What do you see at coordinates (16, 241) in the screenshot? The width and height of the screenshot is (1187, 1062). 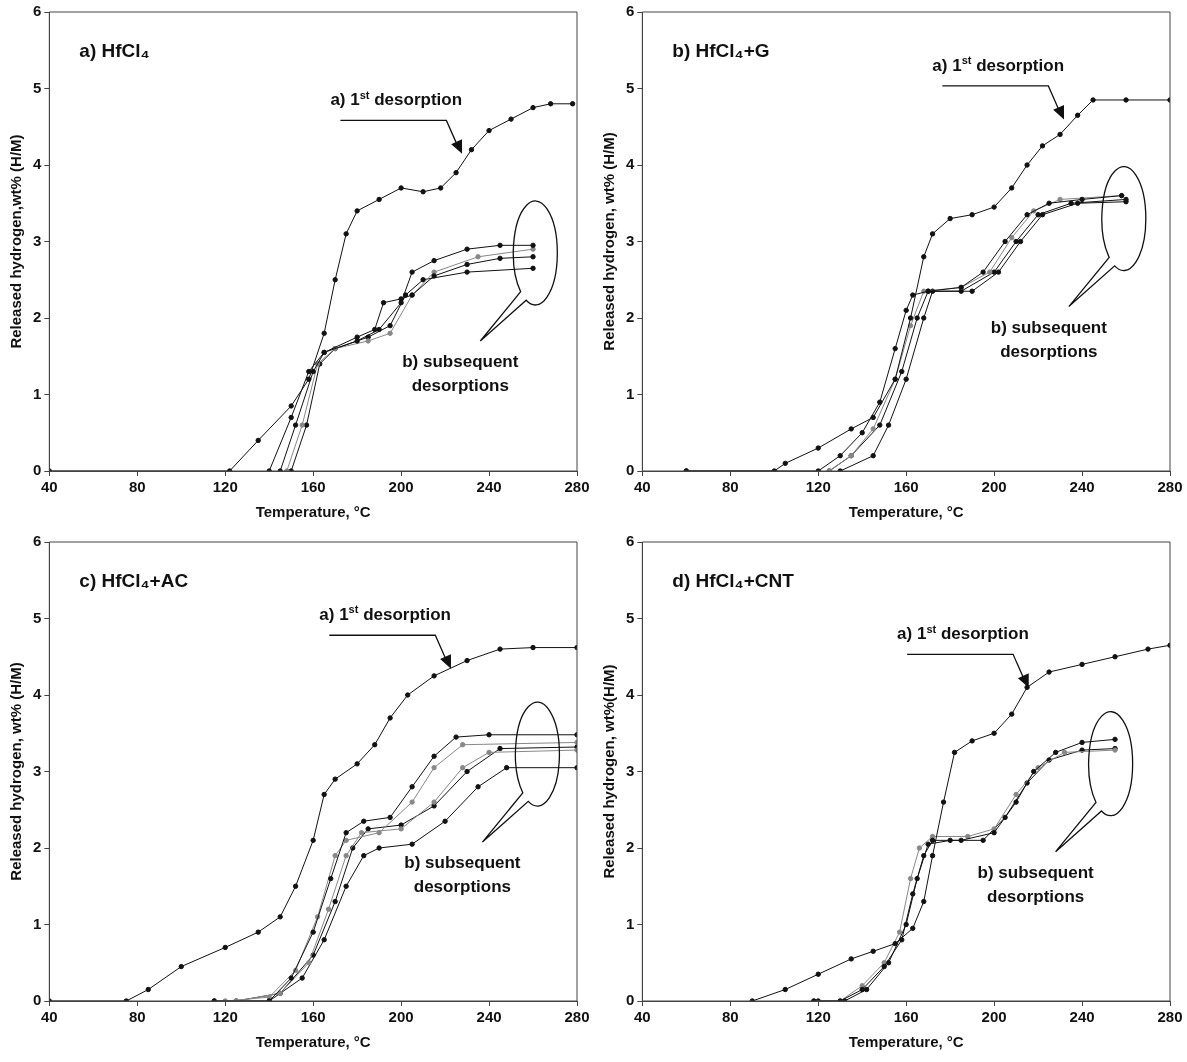 I see `y-axis-title: Released hydrogen,wt% (H/M)` at bounding box center [16, 241].